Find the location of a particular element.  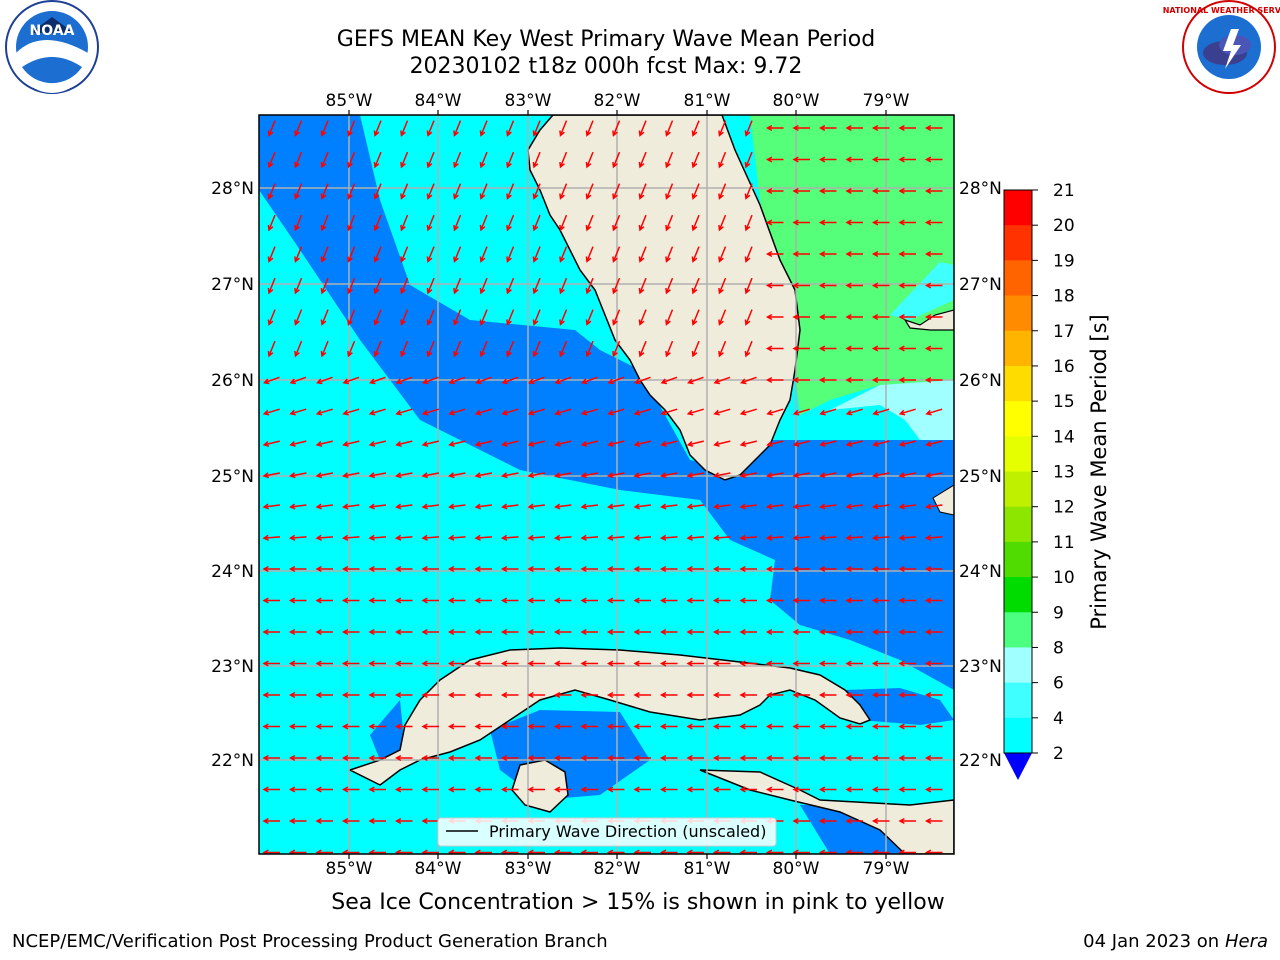

lat-label-right: 24°N is located at coordinates (980, 572).